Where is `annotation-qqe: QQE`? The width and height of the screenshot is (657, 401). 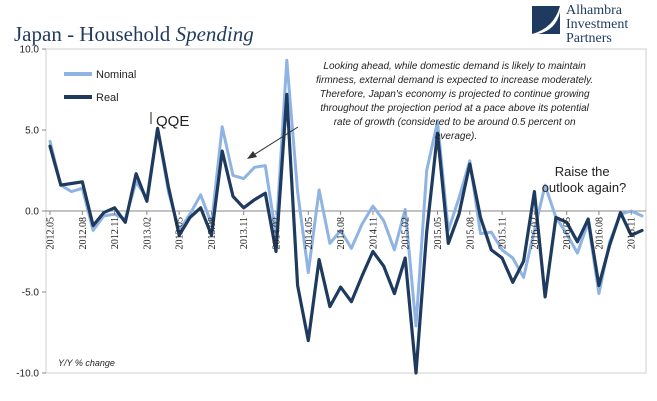
annotation-qqe: QQE is located at coordinates (172, 121).